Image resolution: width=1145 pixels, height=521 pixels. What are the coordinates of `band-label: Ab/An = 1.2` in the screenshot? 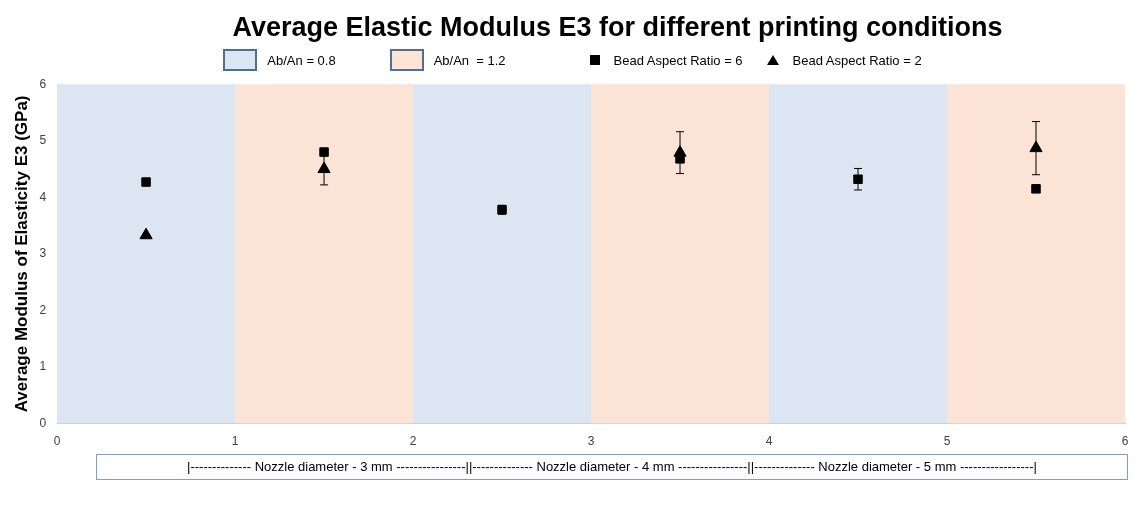 It's located at (469, 60).